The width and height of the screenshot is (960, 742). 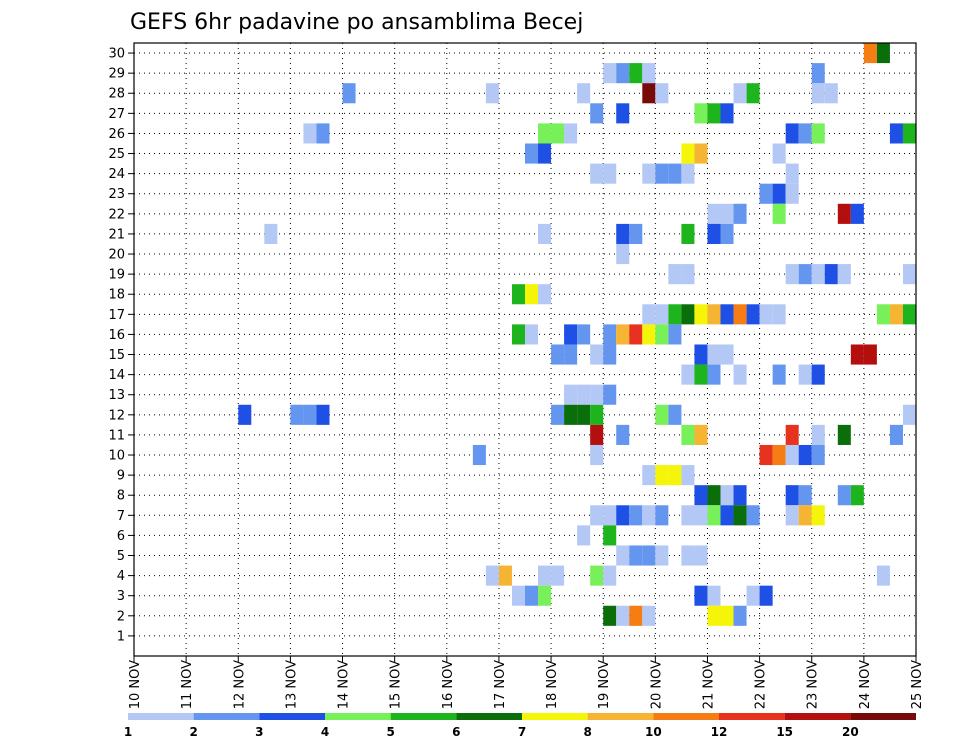 I want to click on legend-label: 3, so click(x=259, y=732).